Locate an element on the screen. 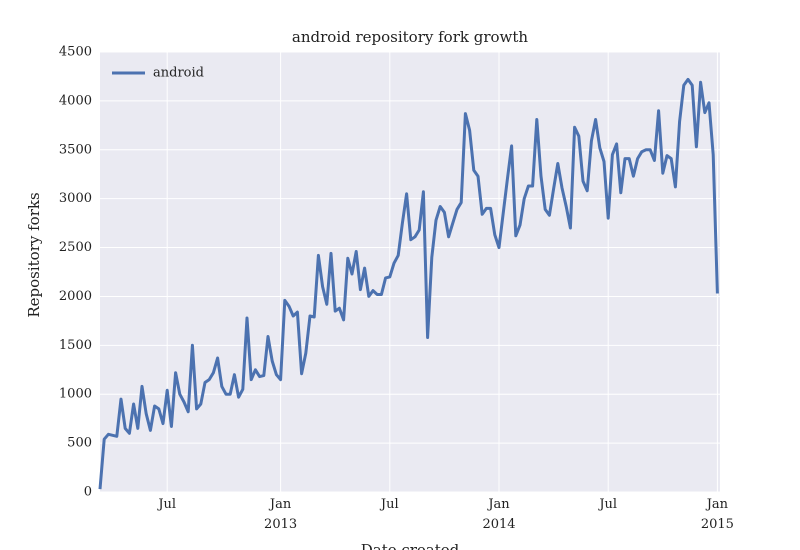 This screenshot has width=800, height=550. x-tick-label: Jan 2013 is located at coordinates (281, 514).